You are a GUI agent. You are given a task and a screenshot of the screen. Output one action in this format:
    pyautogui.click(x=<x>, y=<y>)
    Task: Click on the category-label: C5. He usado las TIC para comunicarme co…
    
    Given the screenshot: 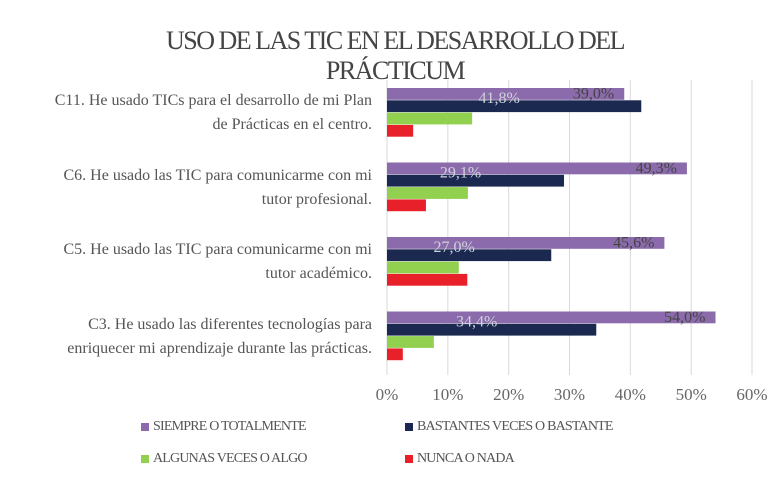 What is the action you would take?
    pyautogui.click(x=217, y=261)
    